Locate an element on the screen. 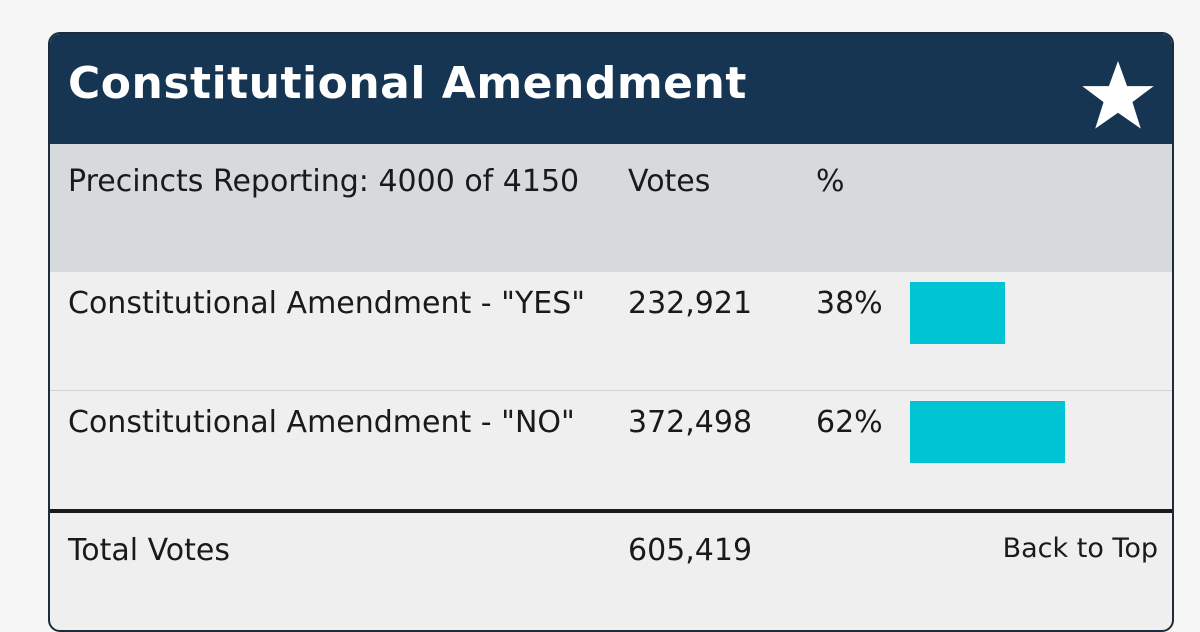 Image resolution: width=1200 pixels, height=632 pixels. choice-votes: 372,498 is located at coordinates (690, 422).